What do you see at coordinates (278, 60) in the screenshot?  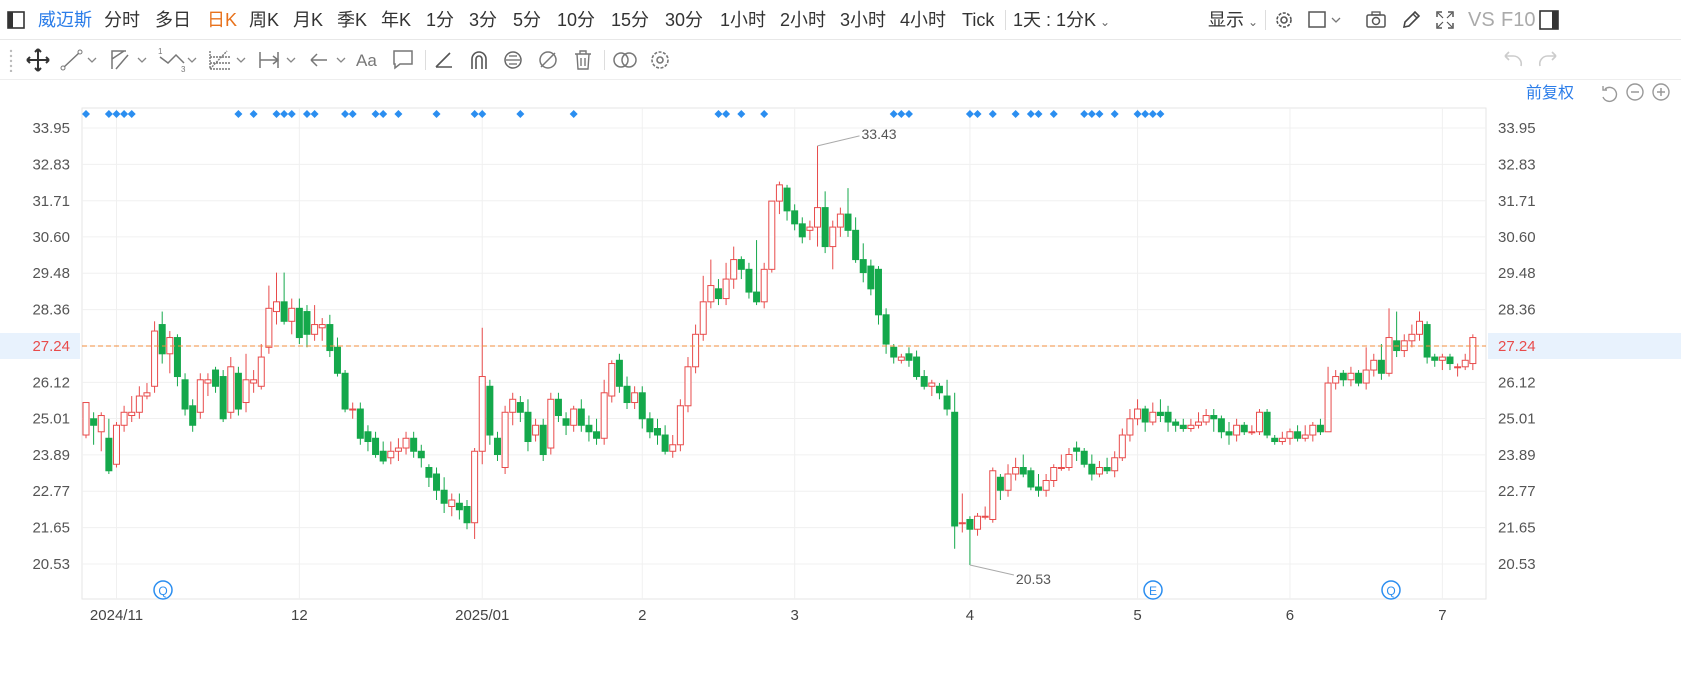 I see `measure-tool-icon` at bounding box center [278, 60].